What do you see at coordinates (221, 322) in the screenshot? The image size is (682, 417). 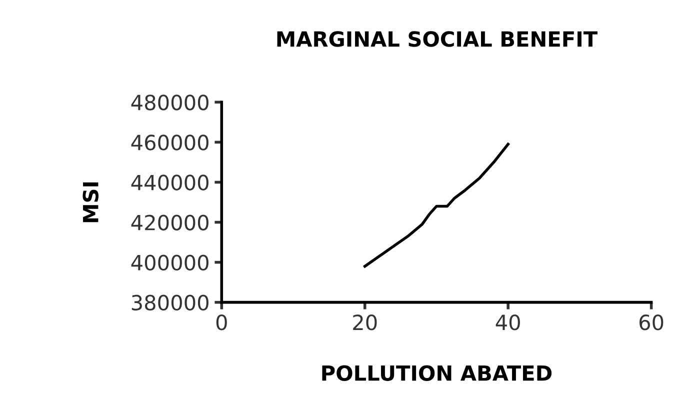 I see `x-tick-label: 0` at bounding box center [221, 322].